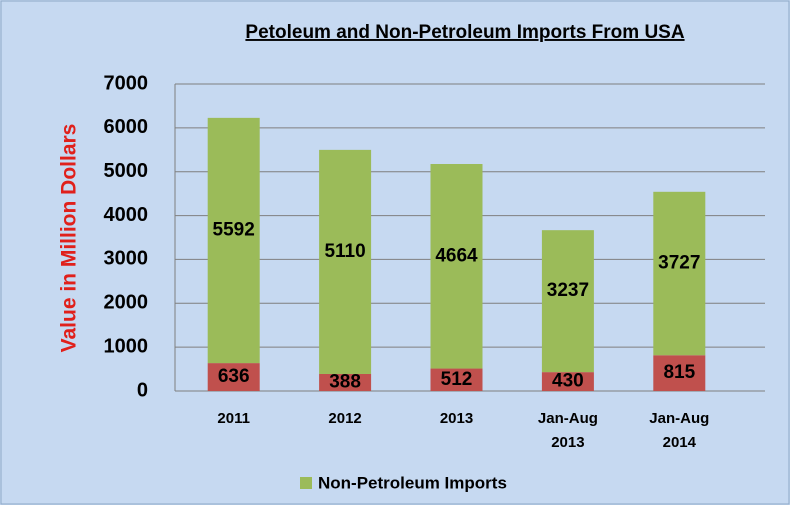 The width and height of the screenshot is (790, 505). I want to click on y-axis-label: Value in Million Dollars, so click(69, 238).